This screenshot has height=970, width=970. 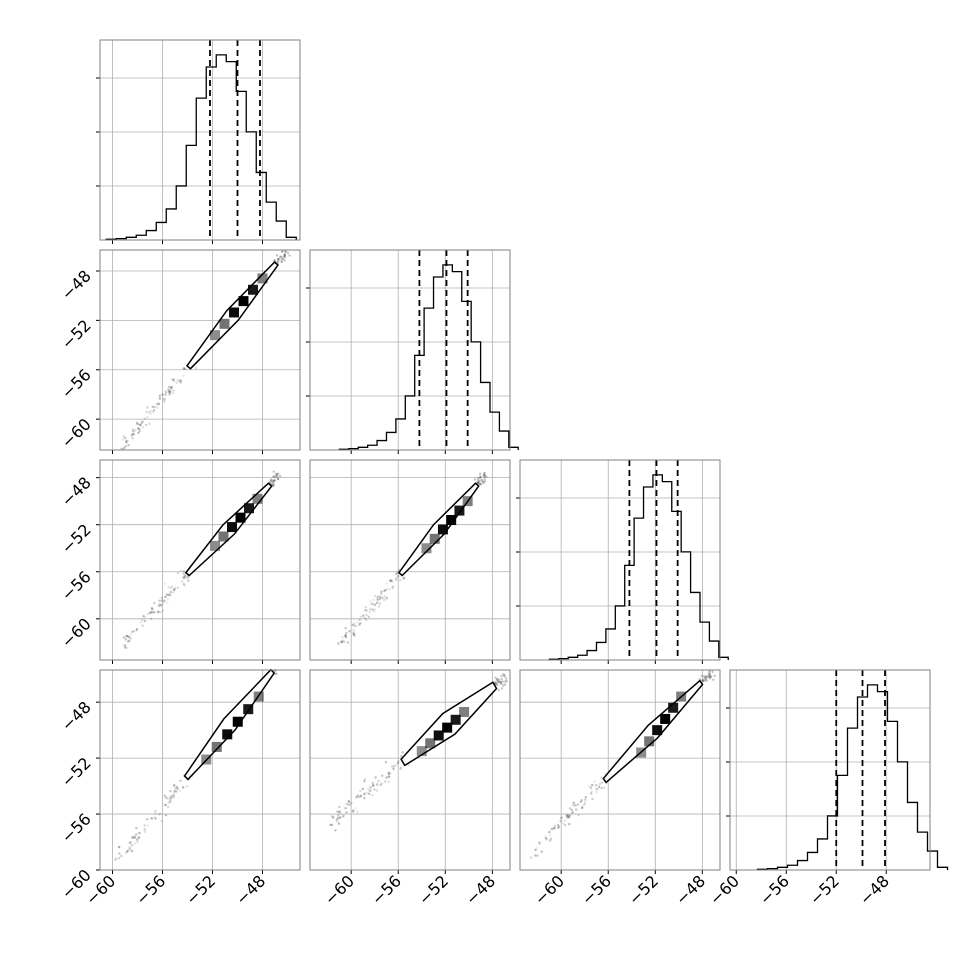 What do you see at coordinates (774, 889) in the screenshot?
I see `x-tick-label: −56` at bounding box center [774, 889].